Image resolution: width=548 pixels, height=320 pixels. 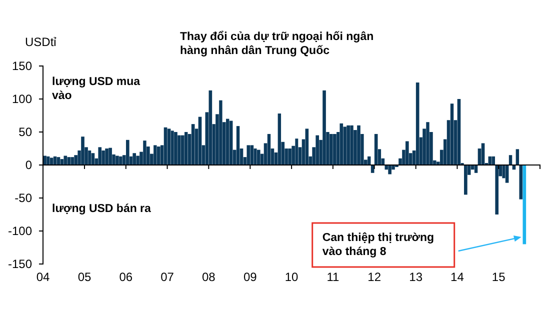 What do you see at coordinates (126, 277) in the screenshot?
I see `x-tick-label: 06` at bounding box center [126, 277].